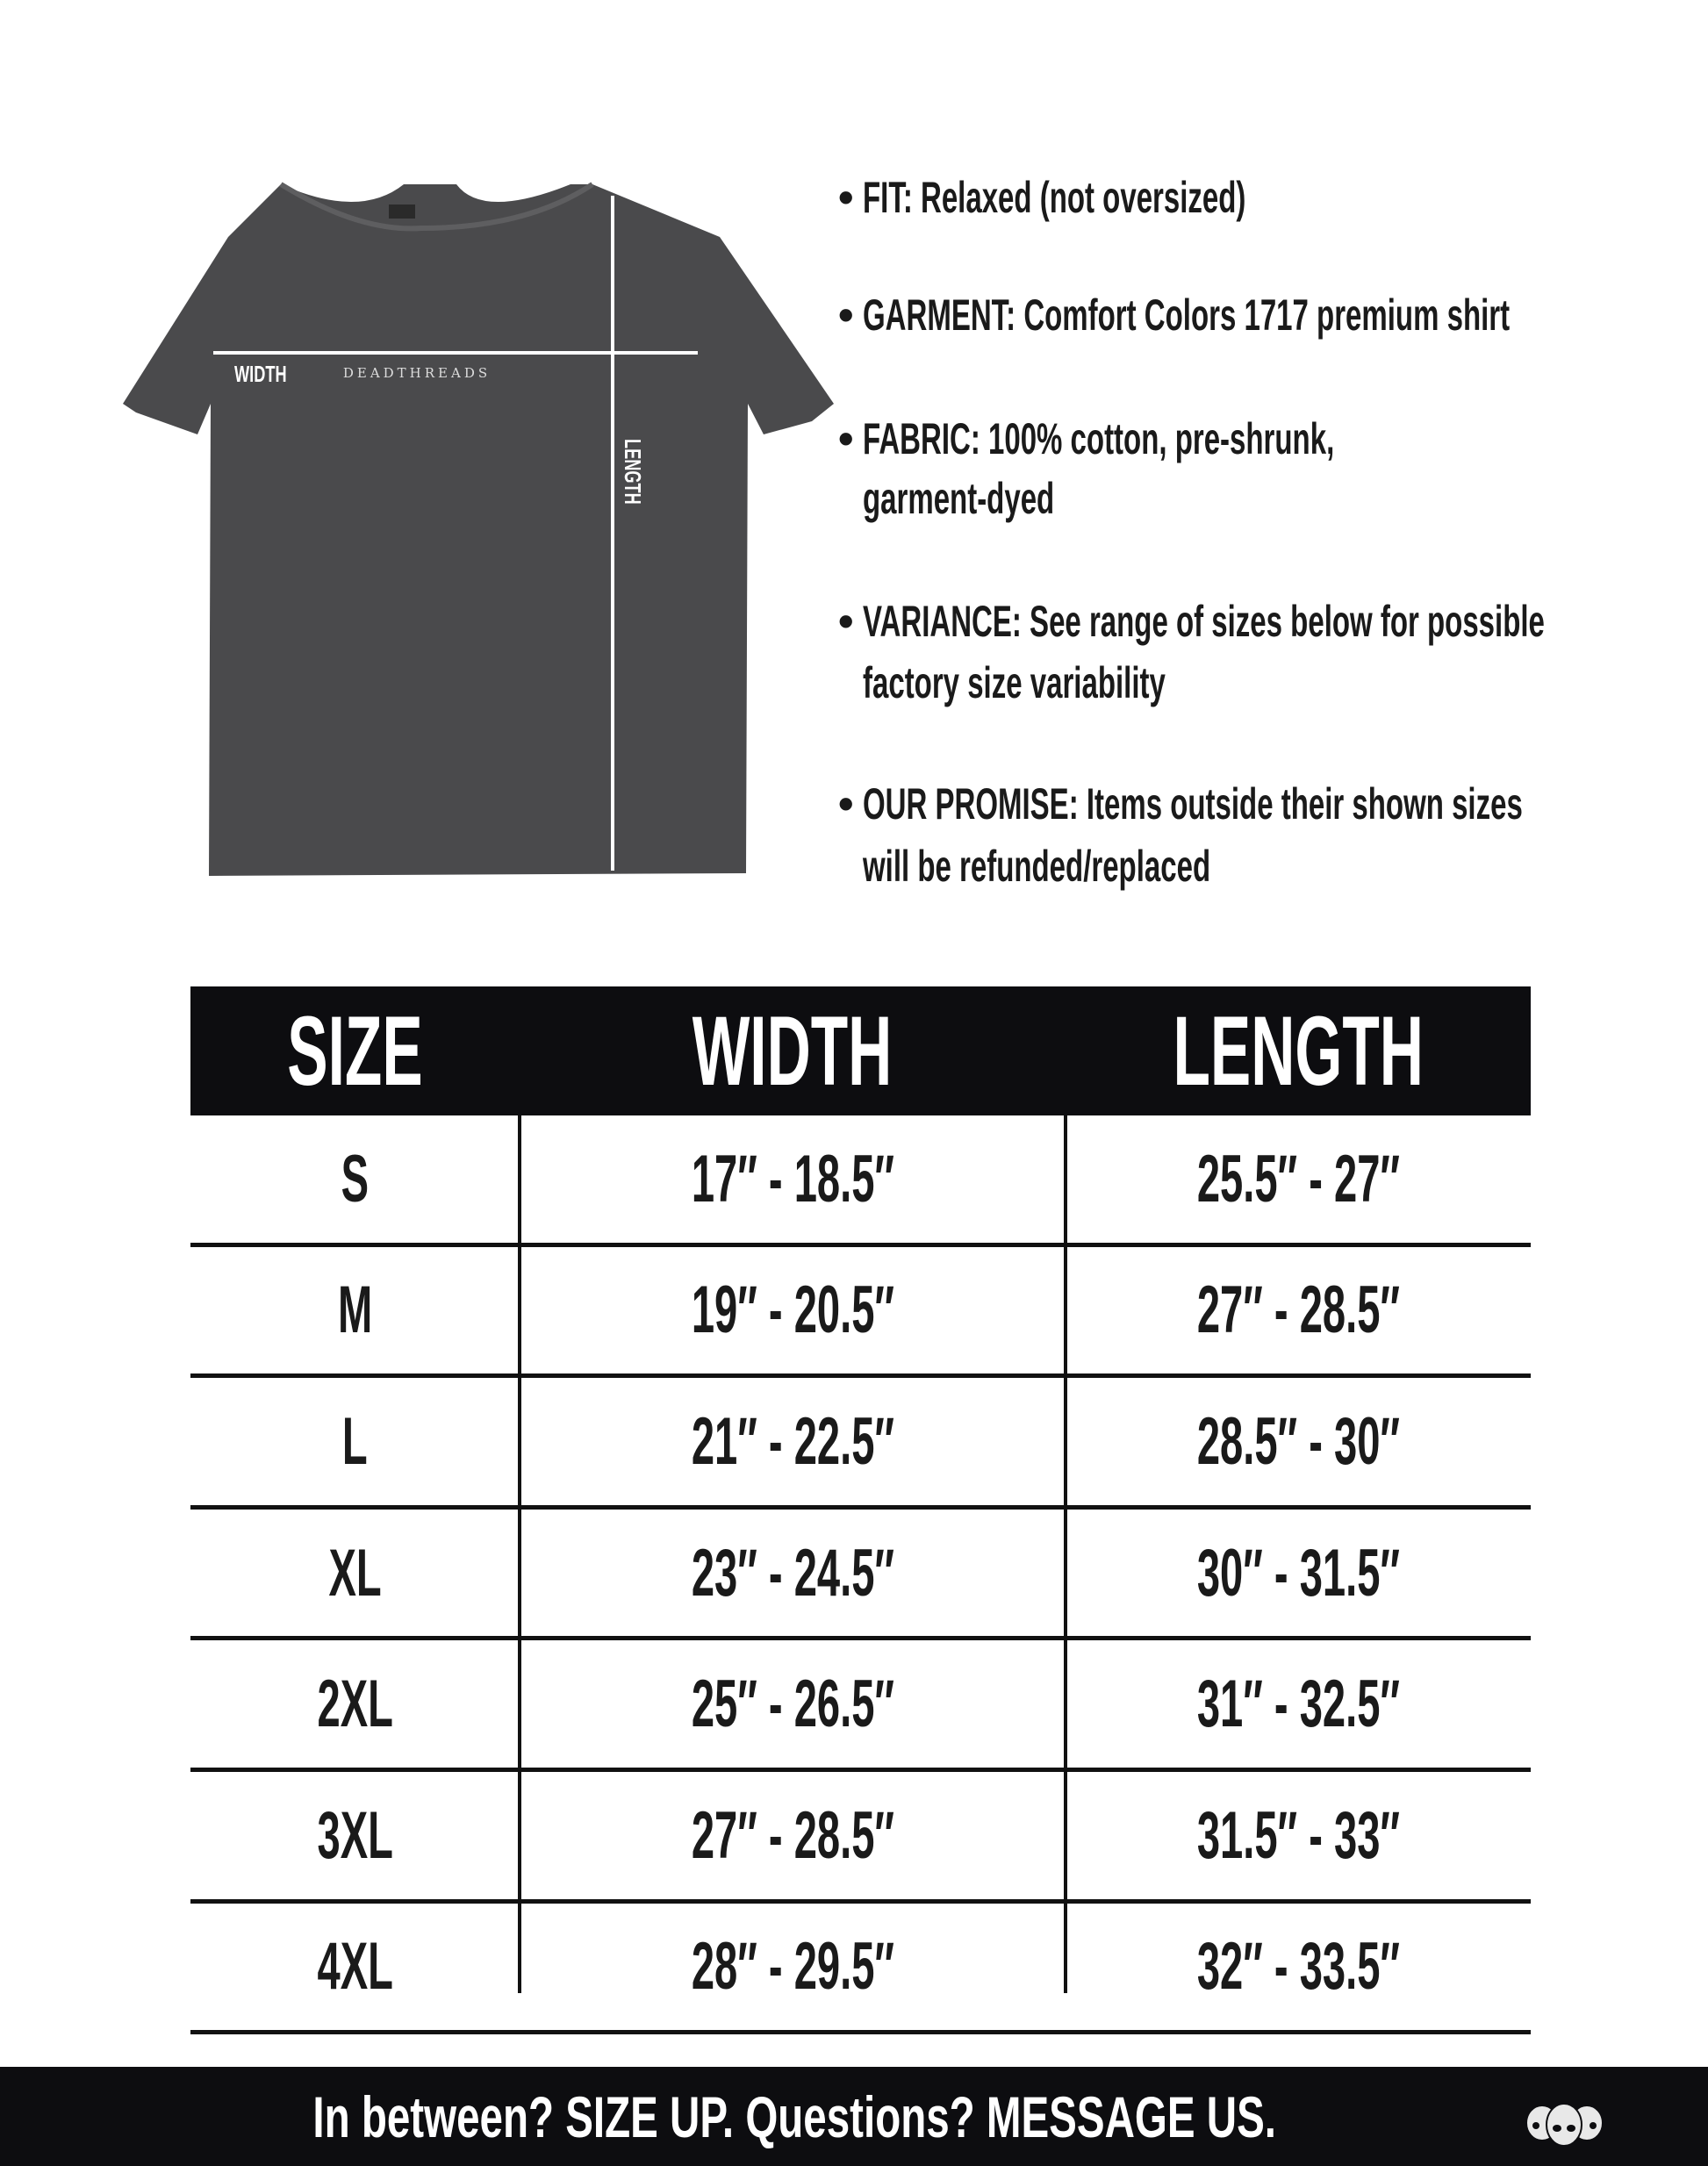  I want to click on table-row: M 19″ - 20.5″ 27″ - 28.5″, so click(861, 1313).